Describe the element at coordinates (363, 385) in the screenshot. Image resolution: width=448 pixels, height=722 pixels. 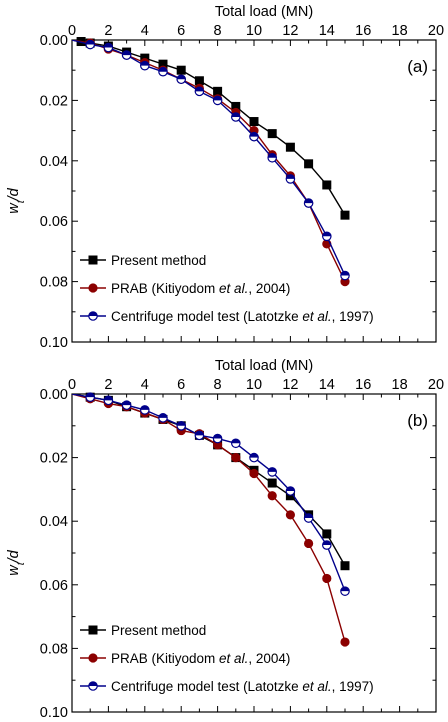
I see `x-tick-label: 16` at that location.